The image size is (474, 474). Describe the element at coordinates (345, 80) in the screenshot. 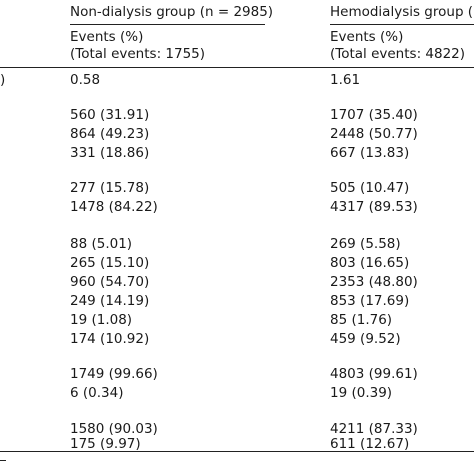

I see `cell-hemodialysis: 1.61` at that location.